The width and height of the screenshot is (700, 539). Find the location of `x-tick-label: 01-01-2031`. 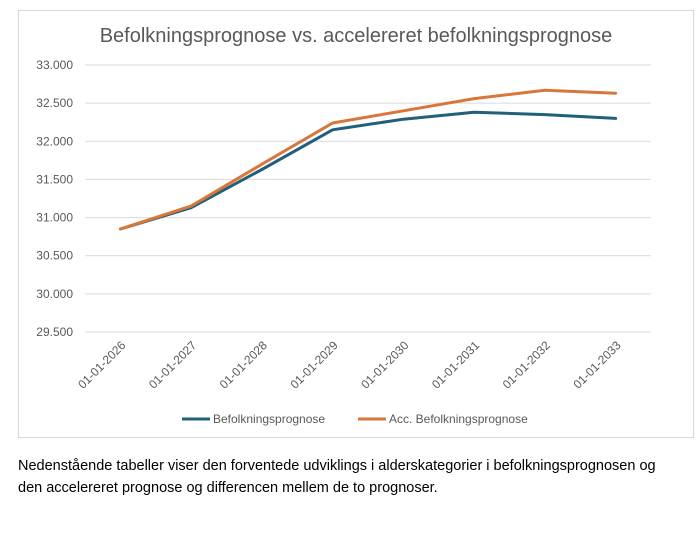

x-tick-label: 01-01-2031 is located at coordinates (456, 365).